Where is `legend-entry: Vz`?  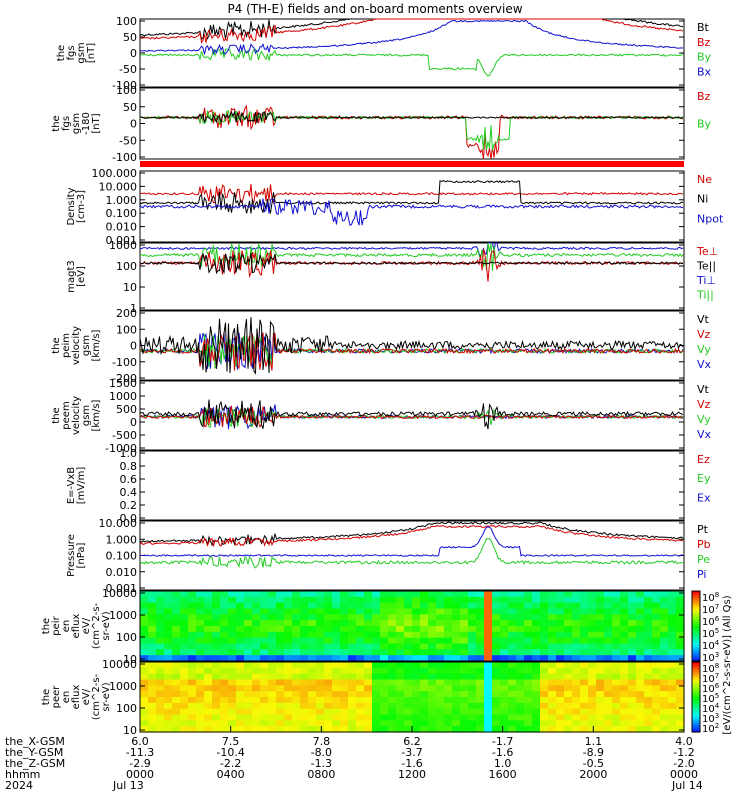 legend-entry: Vz is located at coordinates (704, 404).